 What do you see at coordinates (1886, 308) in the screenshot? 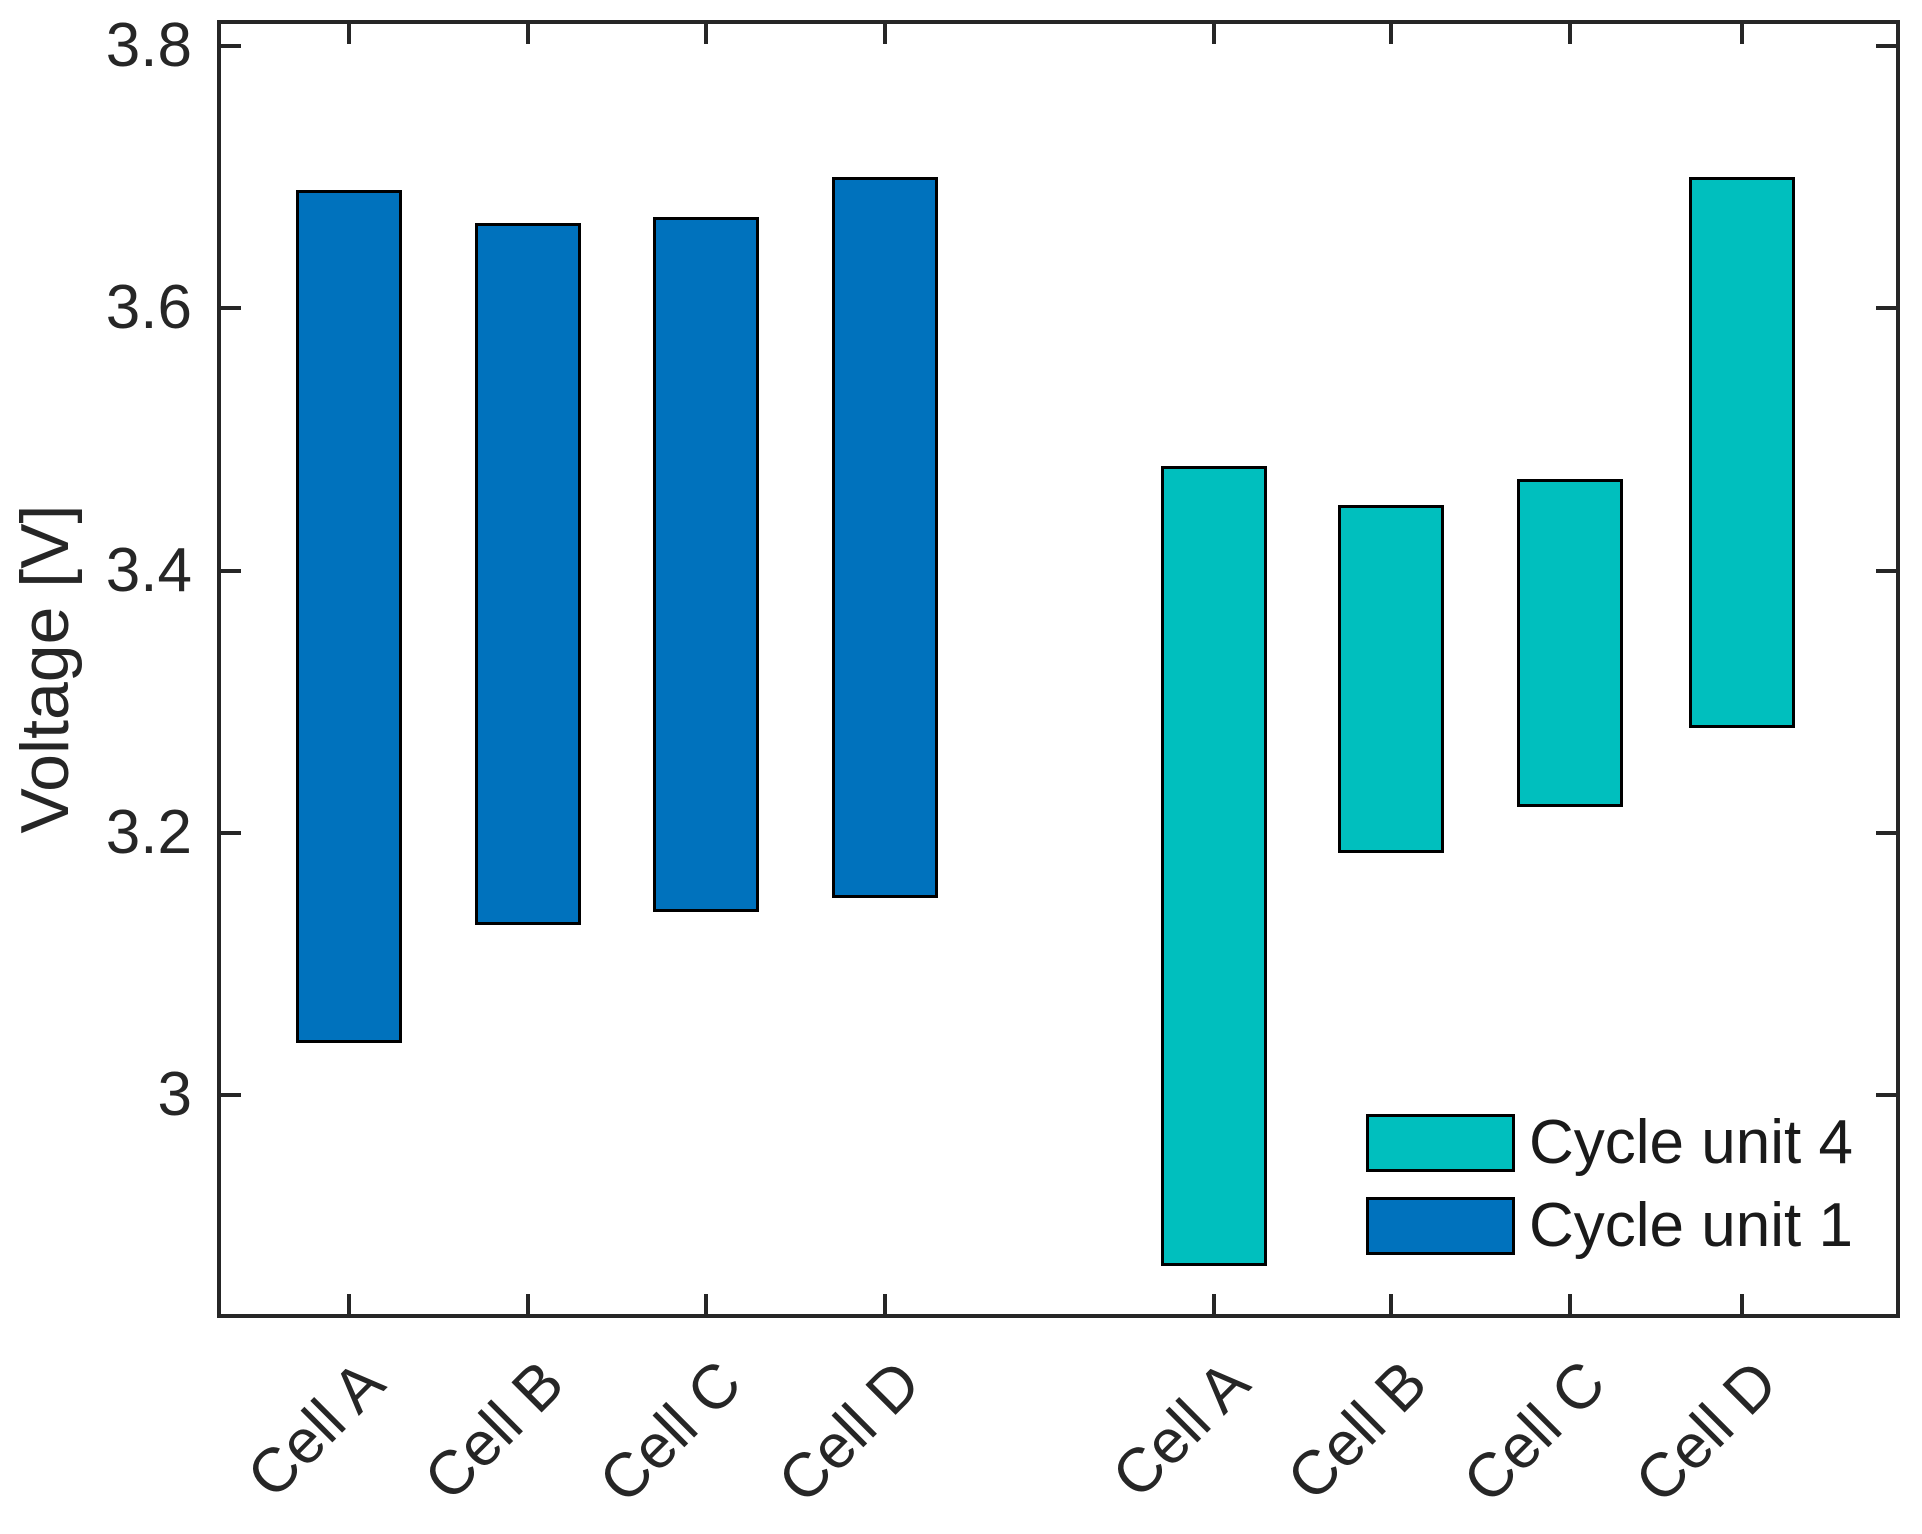
I see `y-tick-mark-right-3.6` at bounding box center [1886, 308].